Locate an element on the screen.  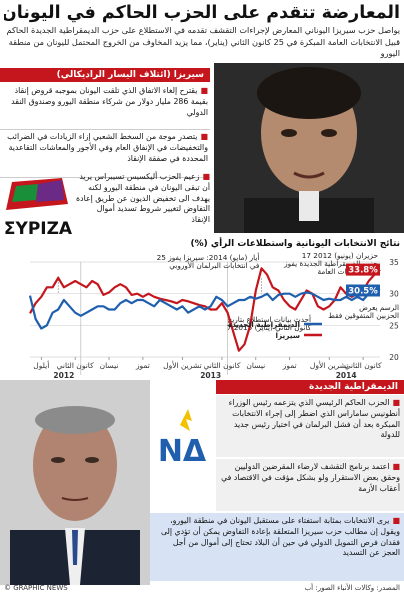
syriza-end-badge is located at coordinates (363, 269).